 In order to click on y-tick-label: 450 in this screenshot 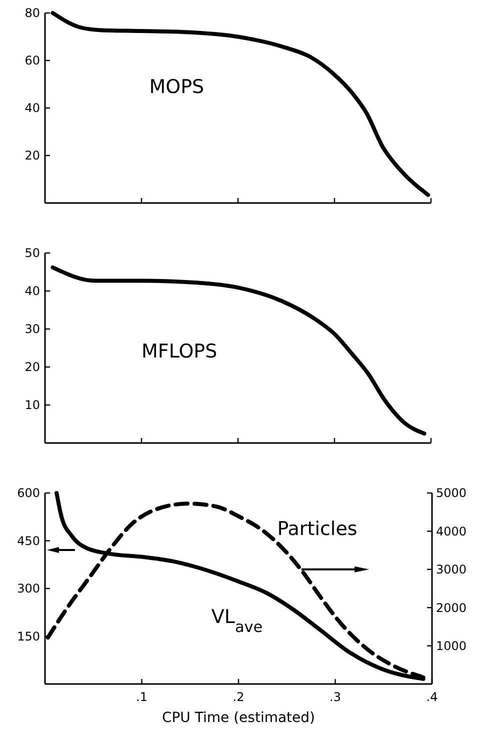, I will do `click(28, 541)`.